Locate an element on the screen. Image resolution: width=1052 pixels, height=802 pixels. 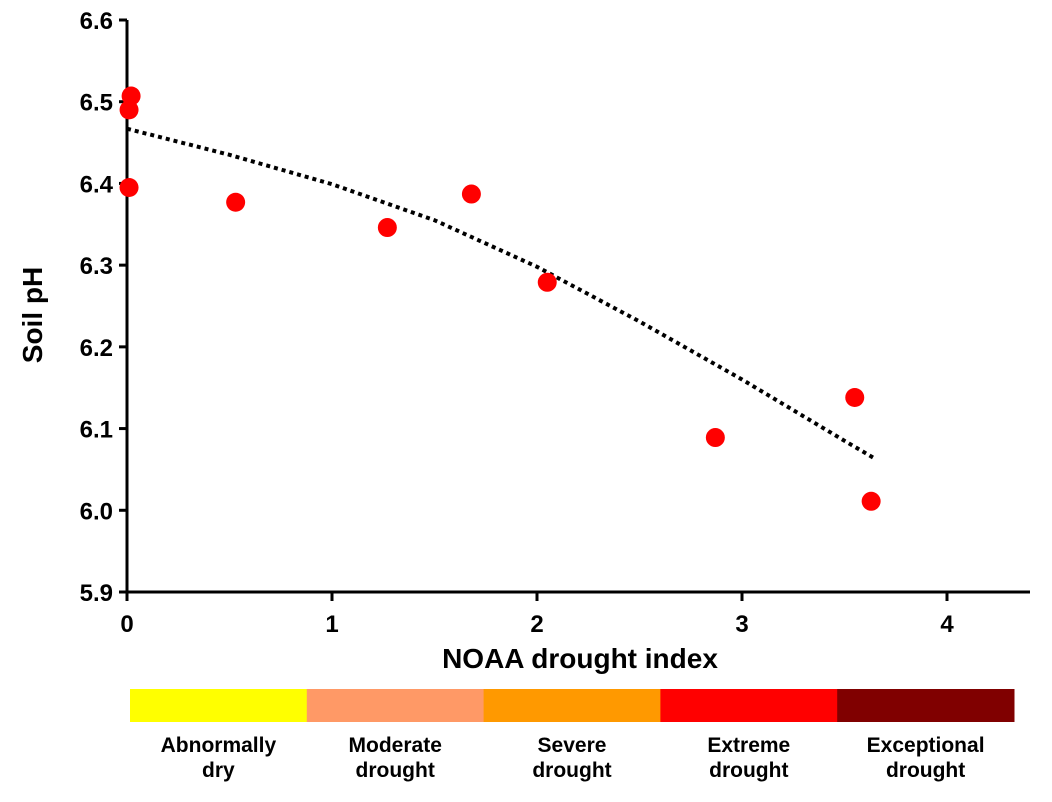
y-tick-label: 6.3 is located at coordinates (96, 266).